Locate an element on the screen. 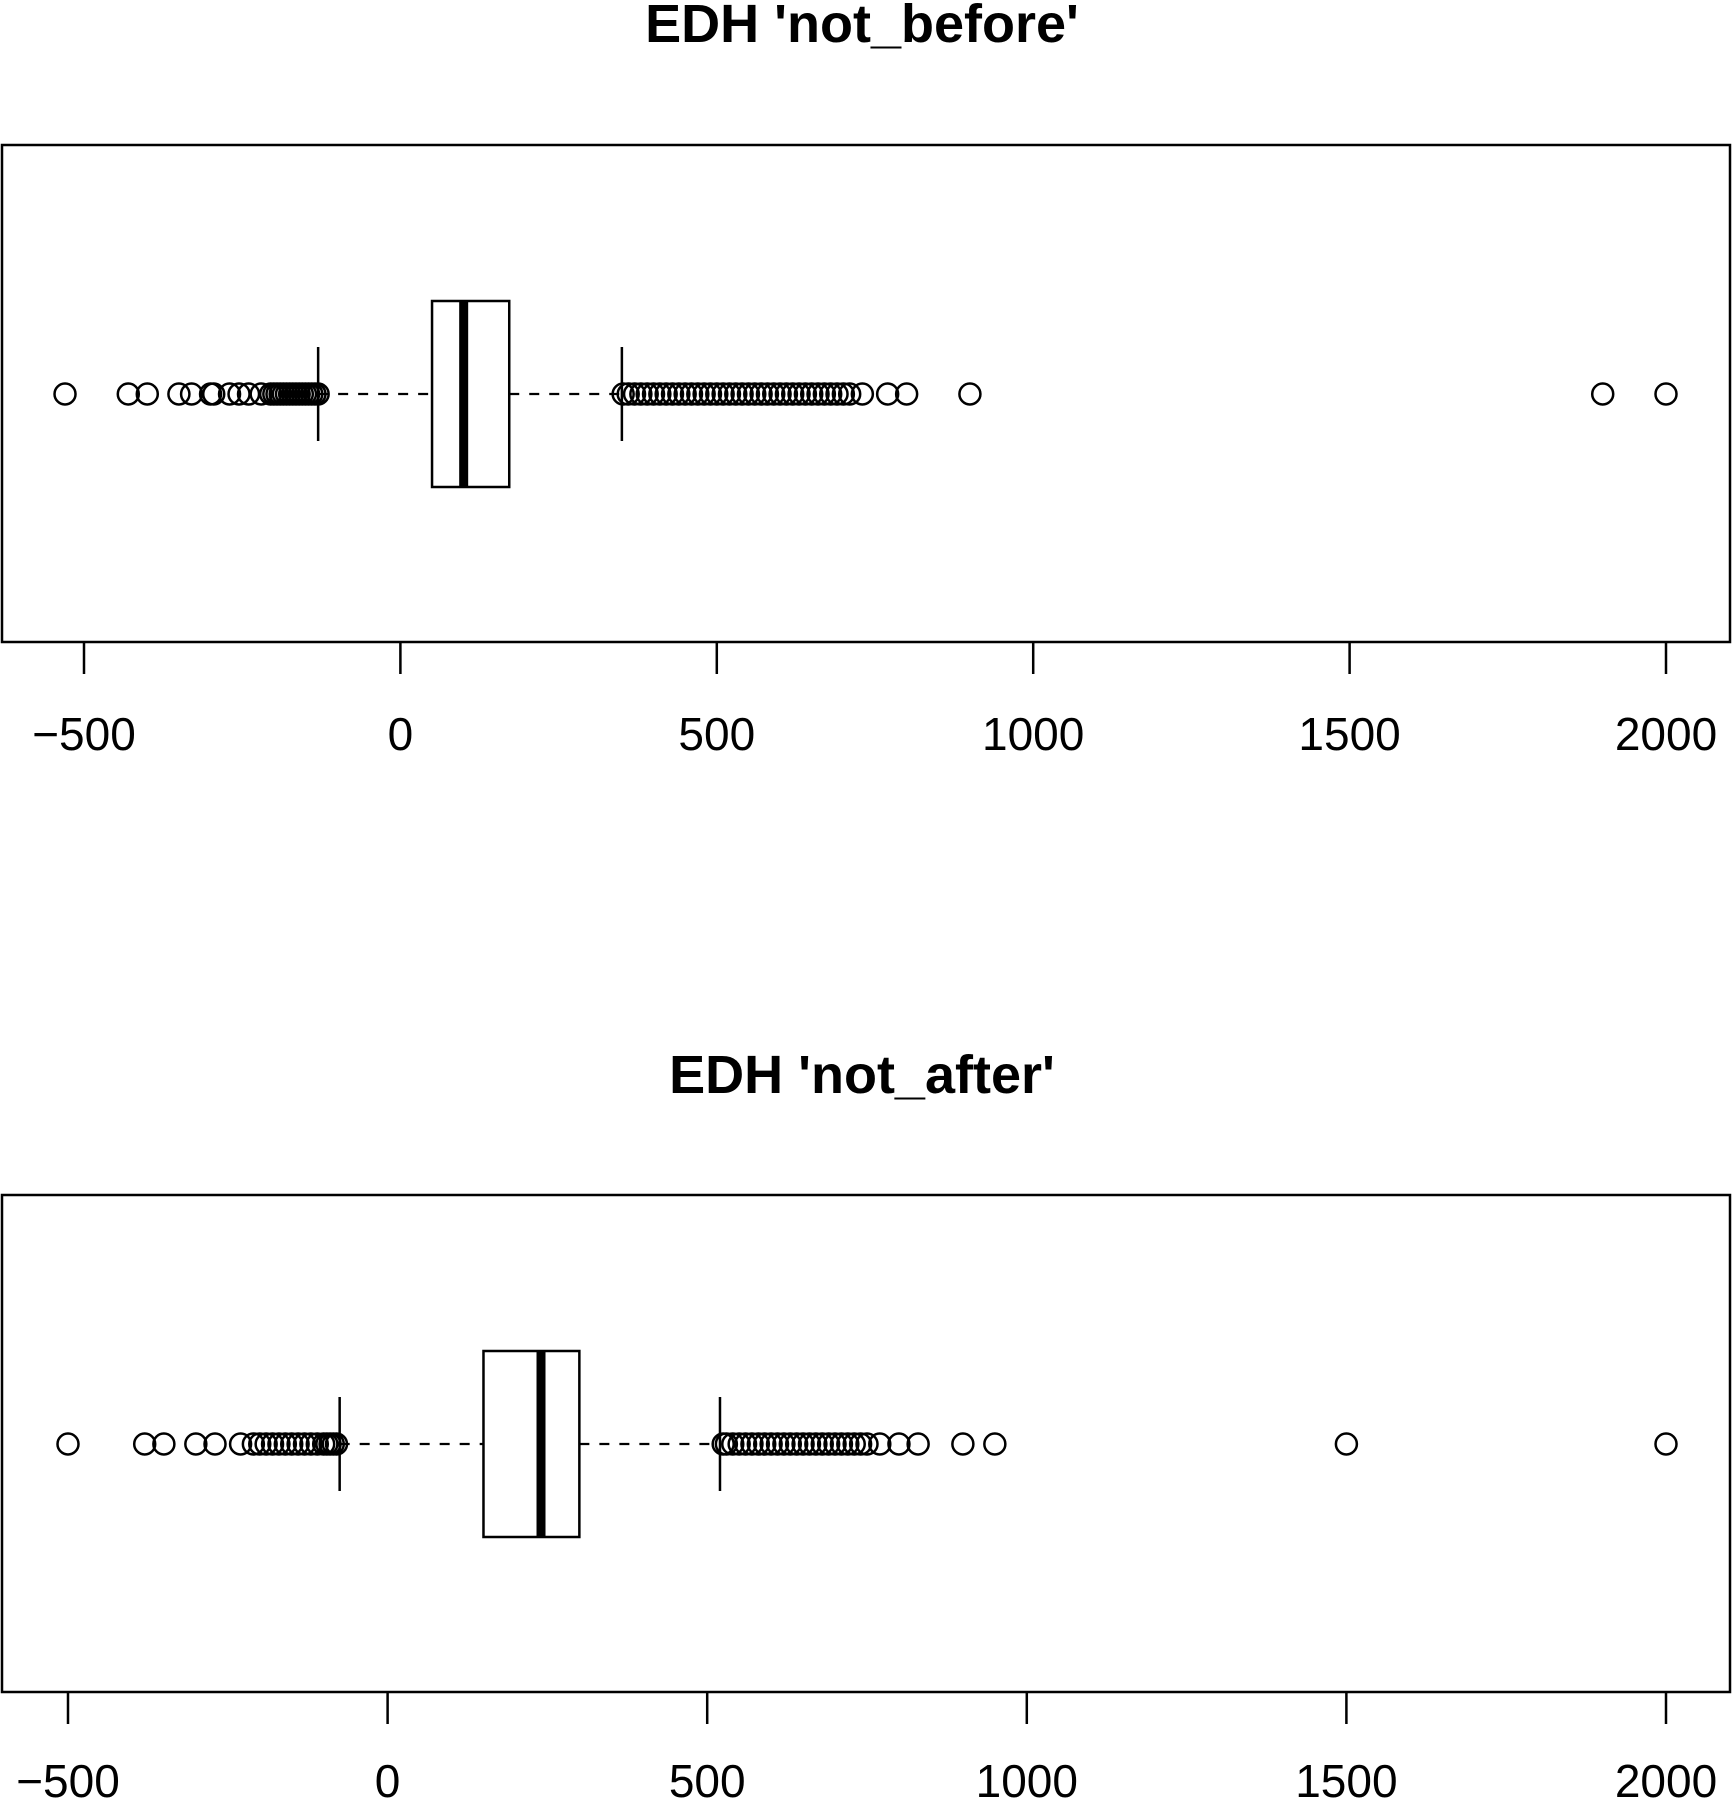  x-axis-not-after: −500 0 500 1000 1500 2000 is located at coordinates (866, 1747).